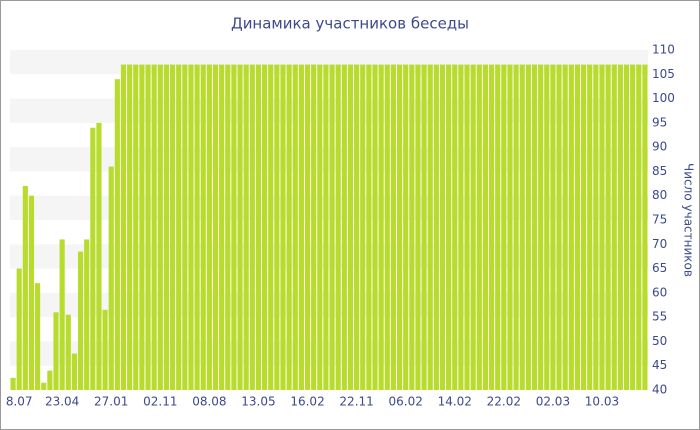  What do you see at coordinates (659, 147) in the screenshot?
I see `y-tick-label: 90` at bounding box center [659, 147].